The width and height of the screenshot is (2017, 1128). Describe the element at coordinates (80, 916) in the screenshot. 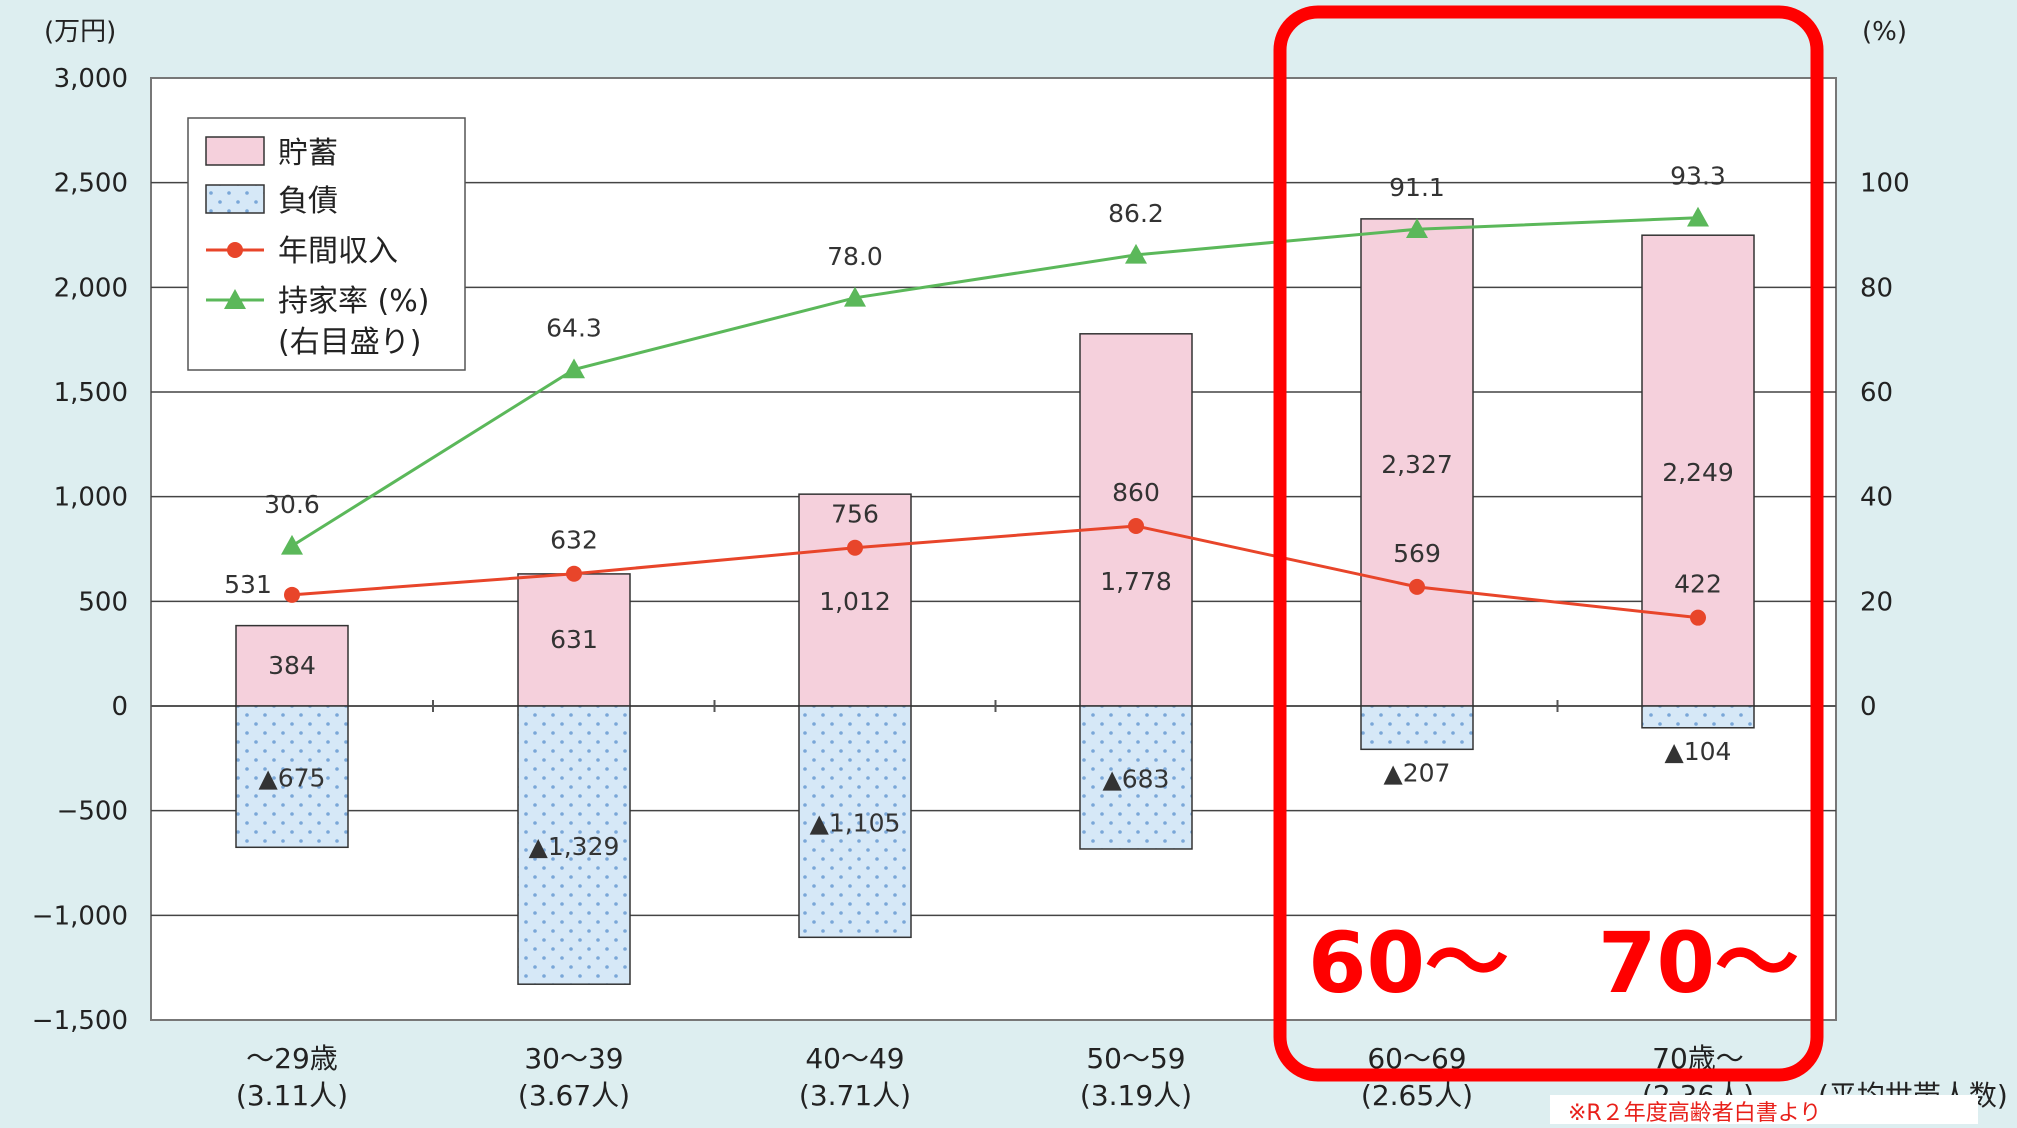

I see `y-left-tick: −1,000` at that location.